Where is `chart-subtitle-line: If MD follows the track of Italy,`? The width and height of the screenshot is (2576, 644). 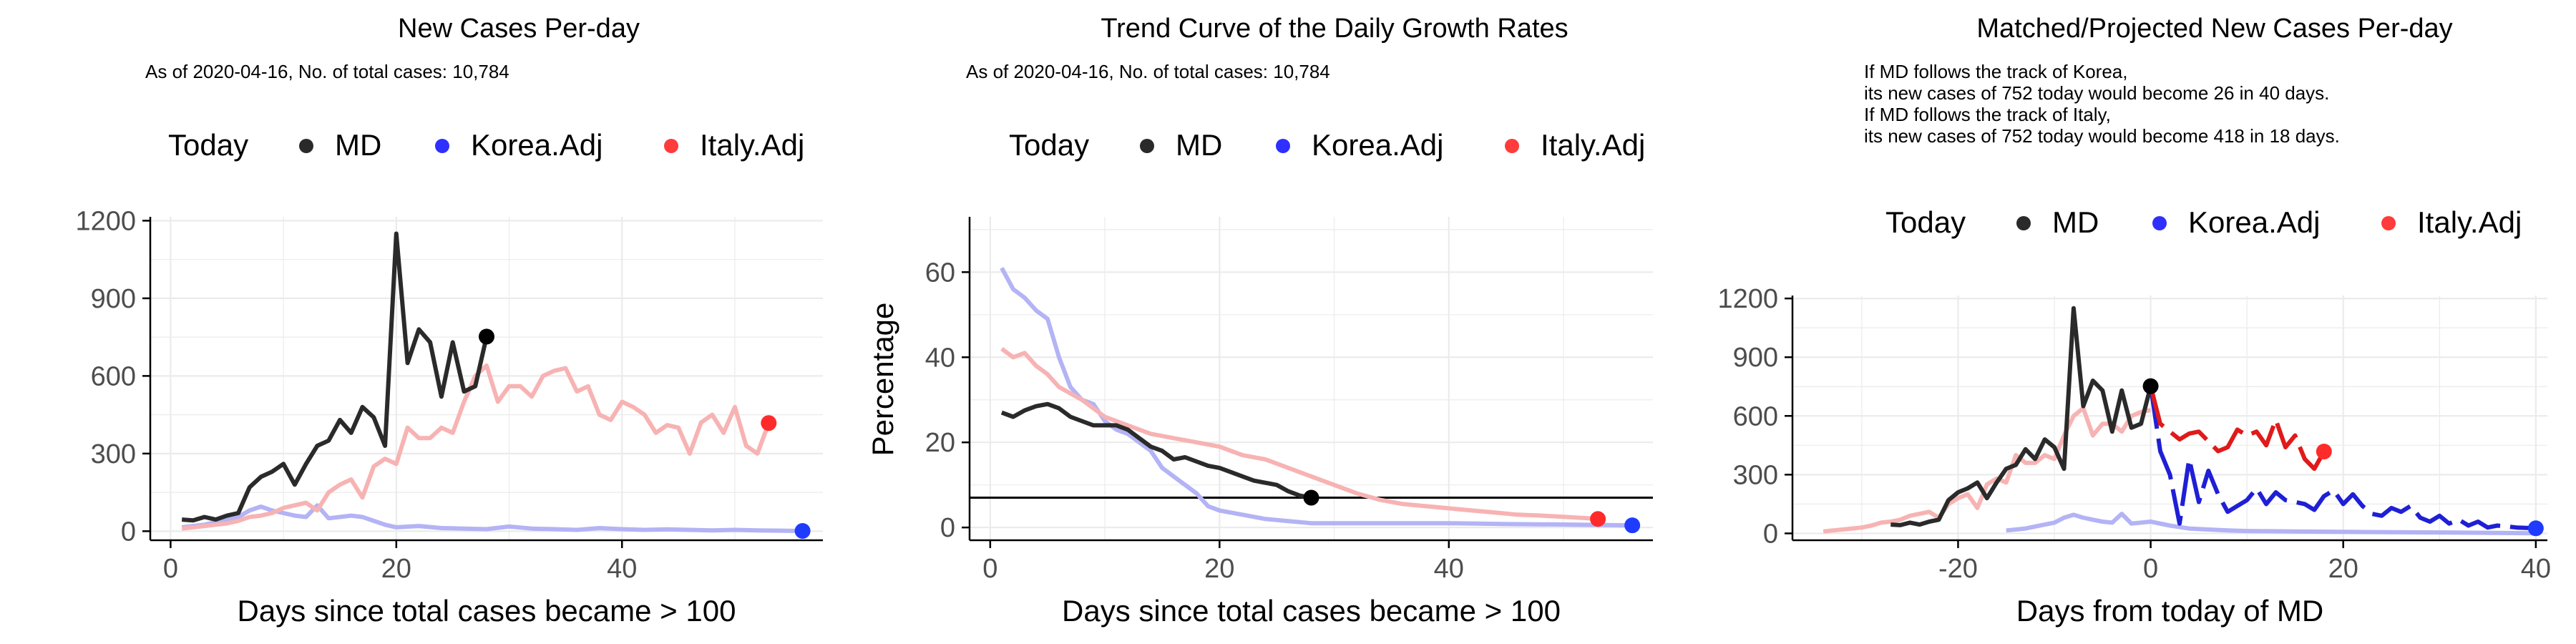 chart-subtitle-line: If MD follows the track of Italy, is located at coordinates (1987, 114).